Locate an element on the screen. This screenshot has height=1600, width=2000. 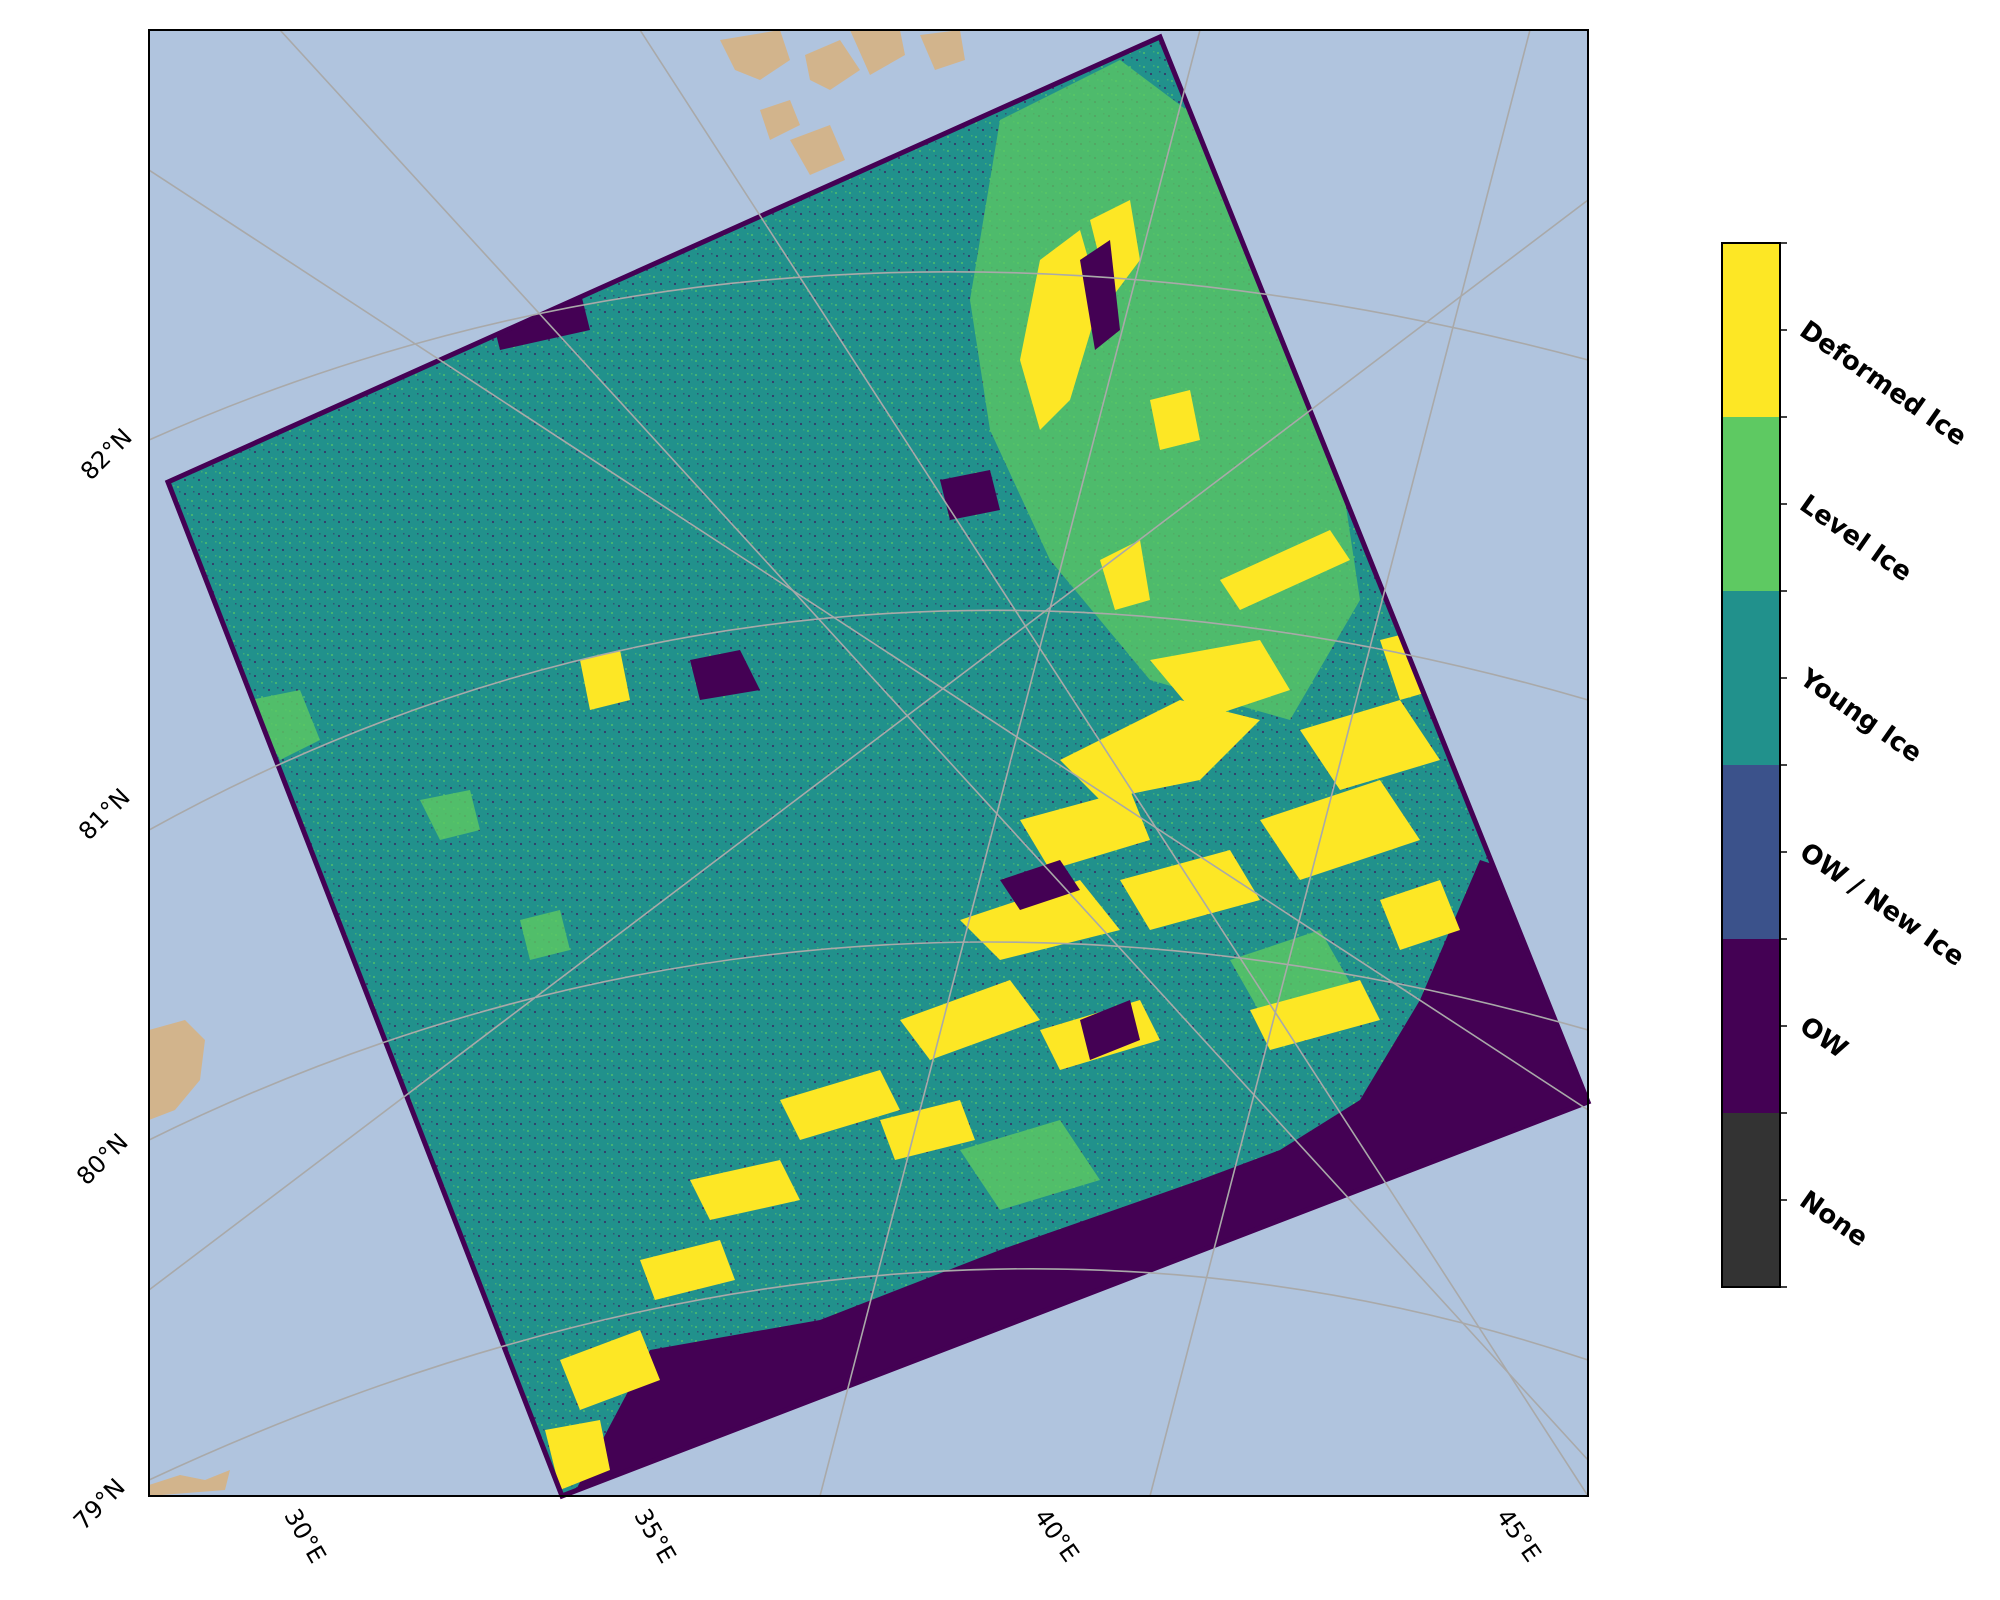
lat-label-80n: 80°N is located at coordinates (102, 1159).